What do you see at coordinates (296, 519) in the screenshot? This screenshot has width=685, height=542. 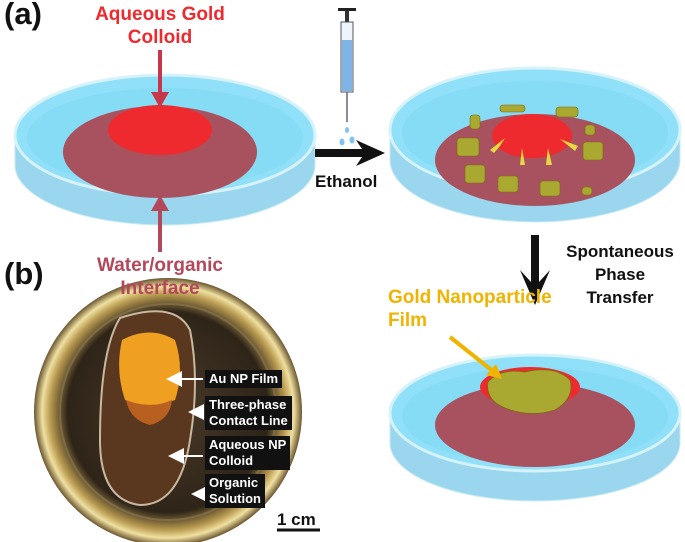 I see `scale-bar-label: 1 cm` at bounding box center [296, 519].